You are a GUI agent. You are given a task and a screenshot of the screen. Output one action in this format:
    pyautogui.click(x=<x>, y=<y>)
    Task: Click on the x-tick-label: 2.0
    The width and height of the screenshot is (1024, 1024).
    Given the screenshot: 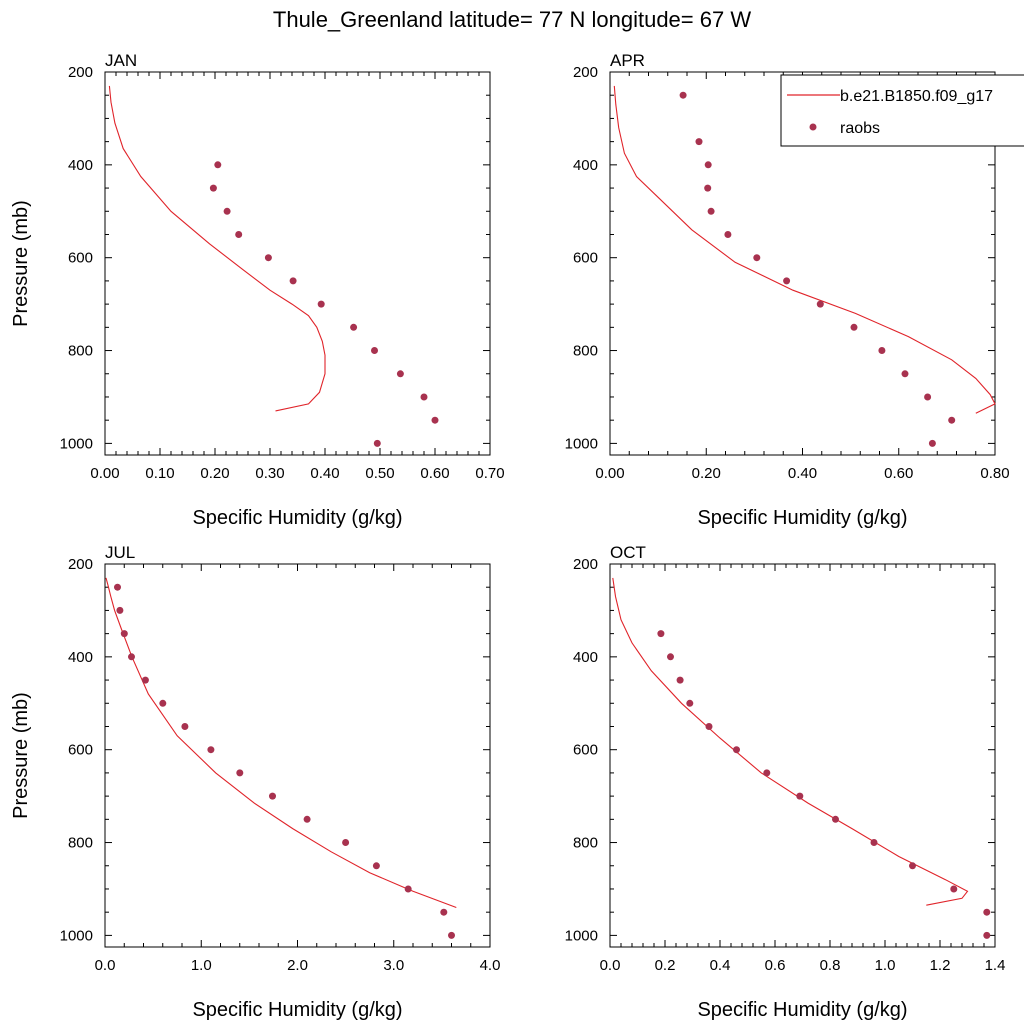 What is the action you would take?
    pyautogui.click(x=297, y=965)
    